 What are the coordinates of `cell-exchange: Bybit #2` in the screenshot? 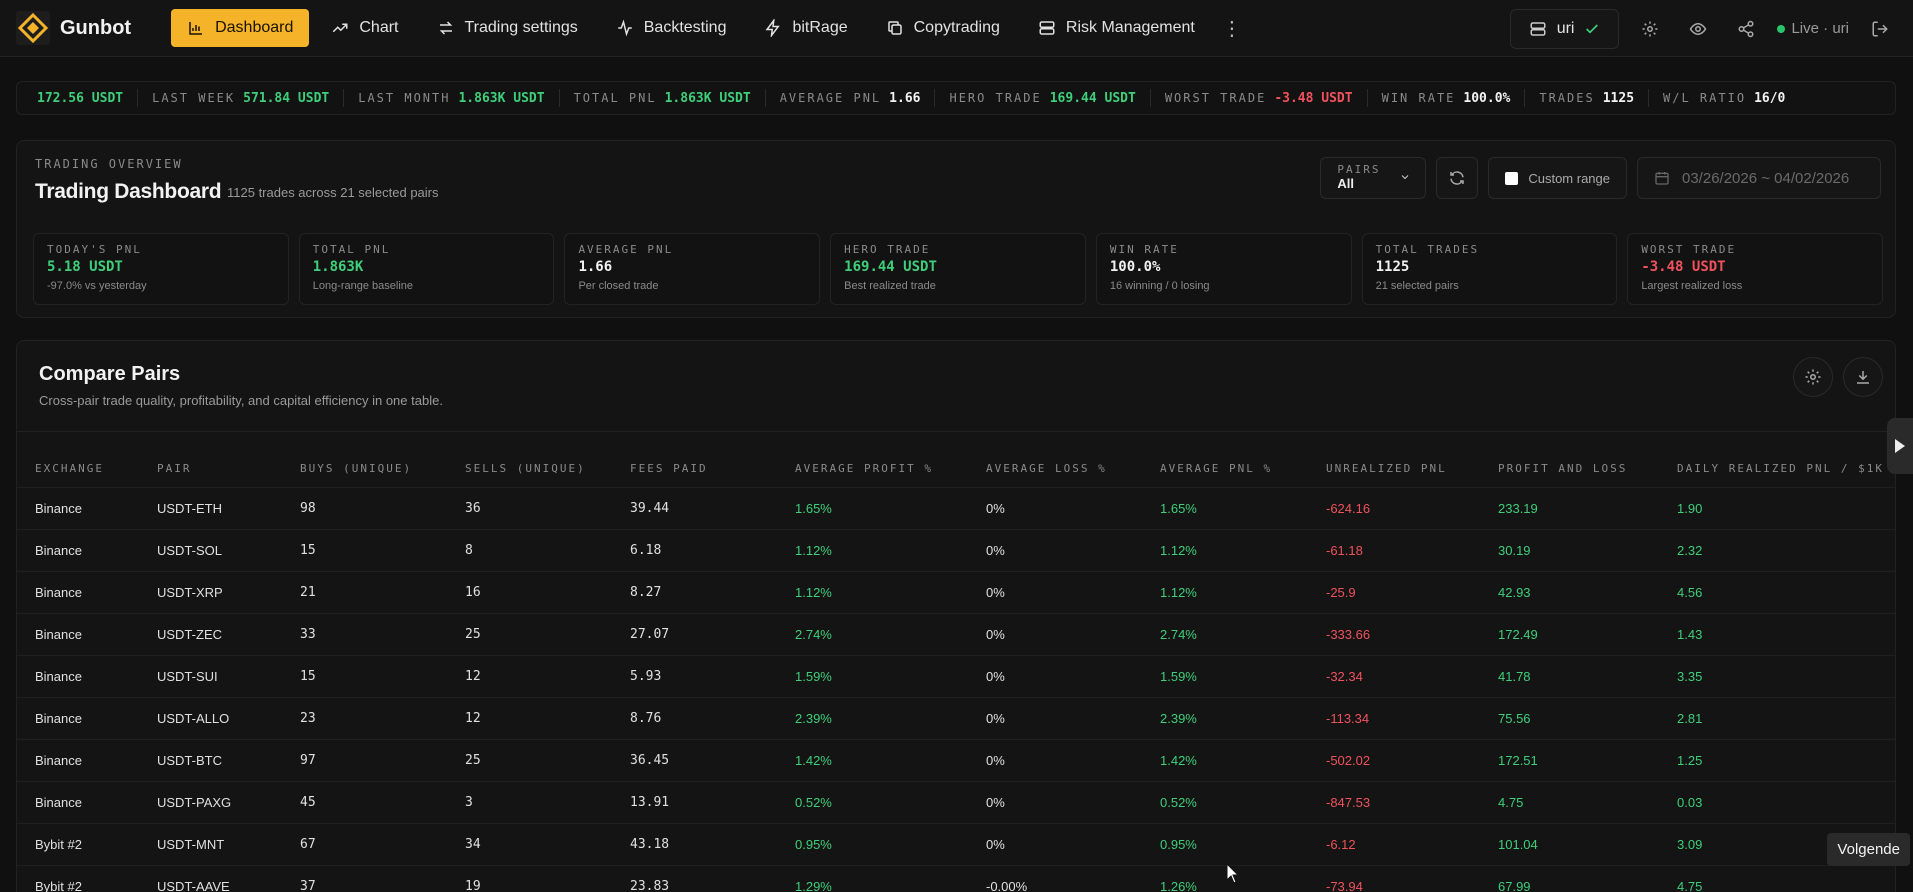 It's located at (78, 843).